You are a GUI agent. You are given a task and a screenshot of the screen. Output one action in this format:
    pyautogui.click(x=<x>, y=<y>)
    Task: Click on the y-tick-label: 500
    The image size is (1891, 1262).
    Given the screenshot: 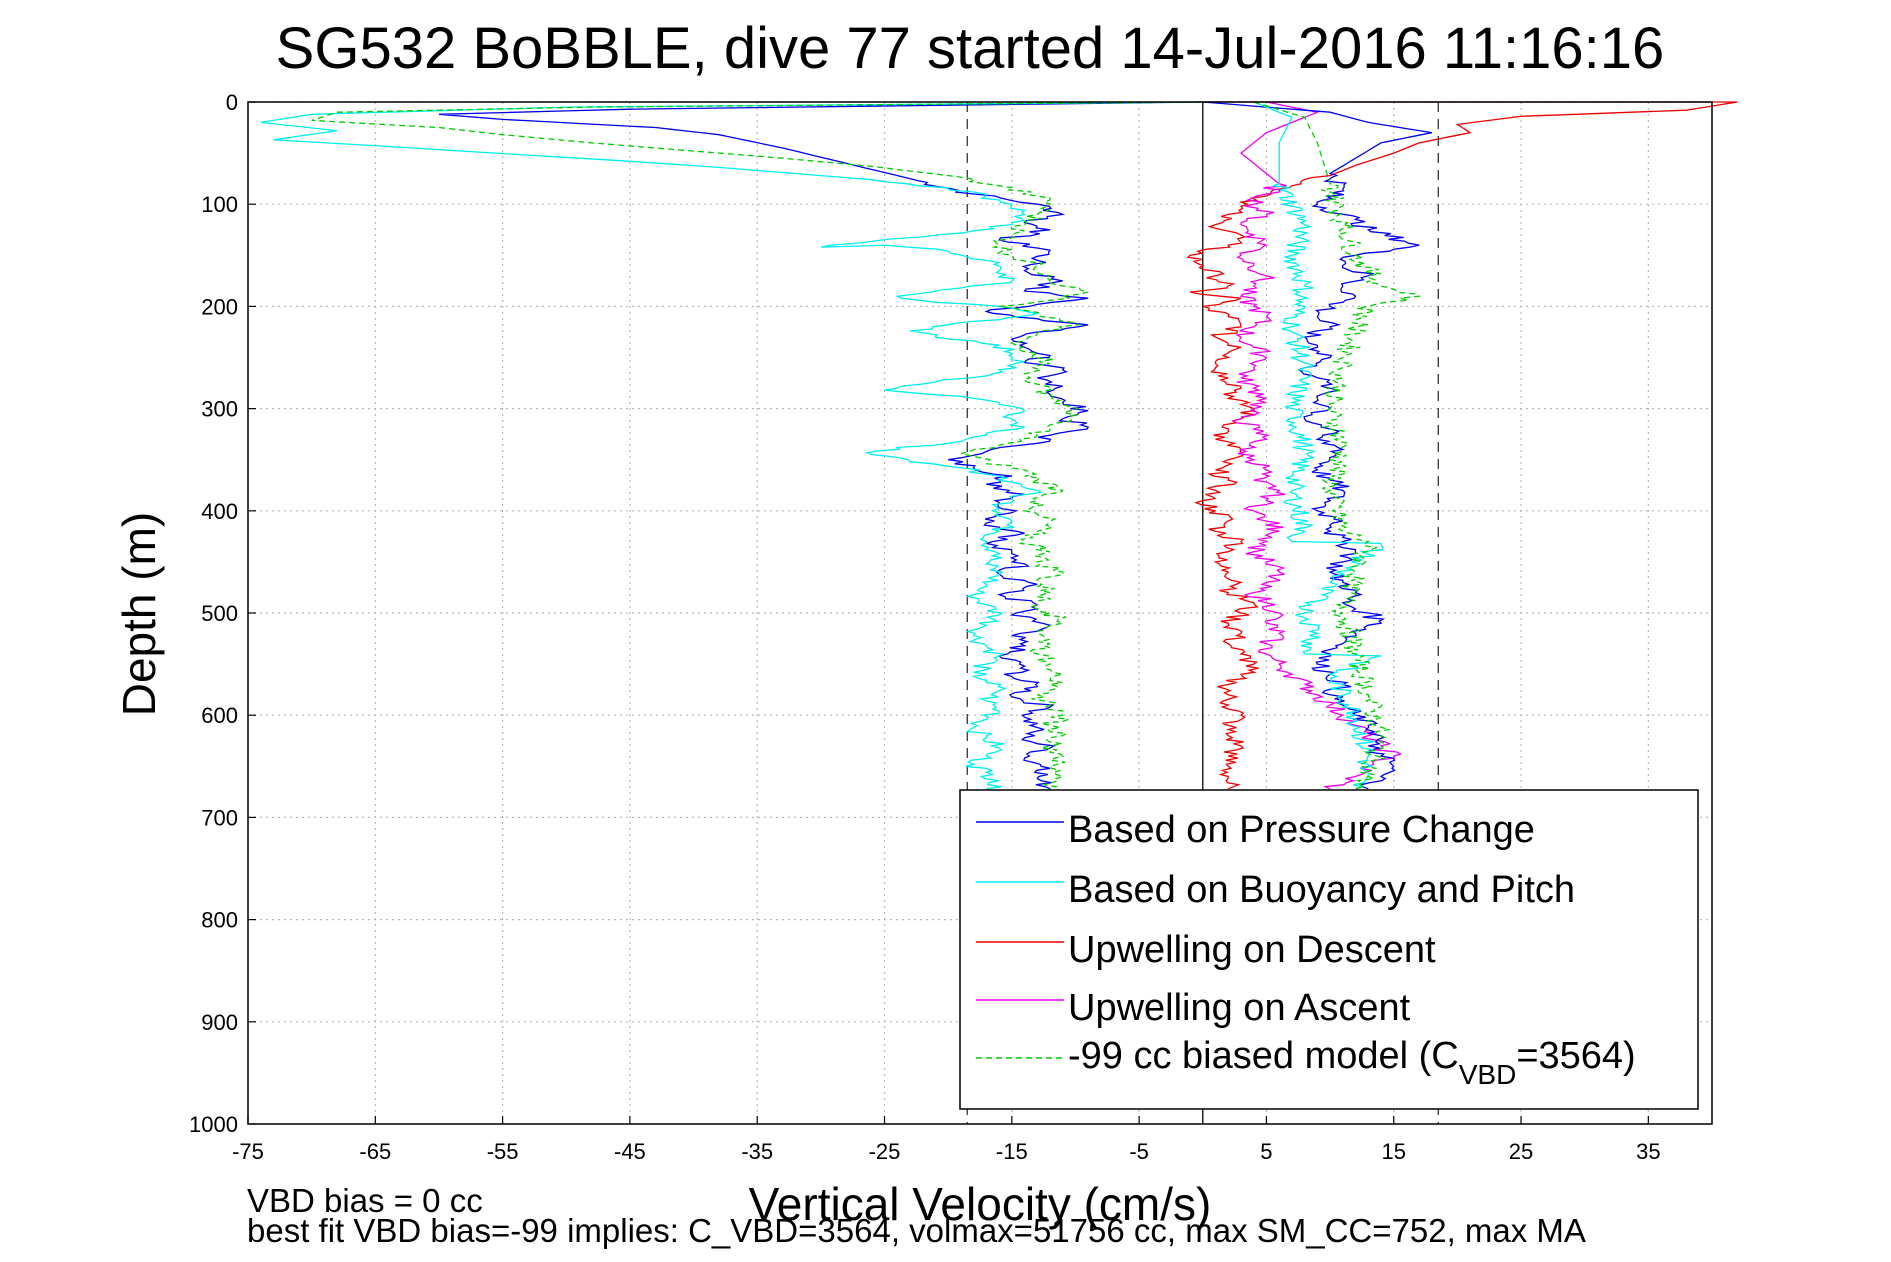 What is the action you would take?
    pyautogui.click(x=219, y=613)
    